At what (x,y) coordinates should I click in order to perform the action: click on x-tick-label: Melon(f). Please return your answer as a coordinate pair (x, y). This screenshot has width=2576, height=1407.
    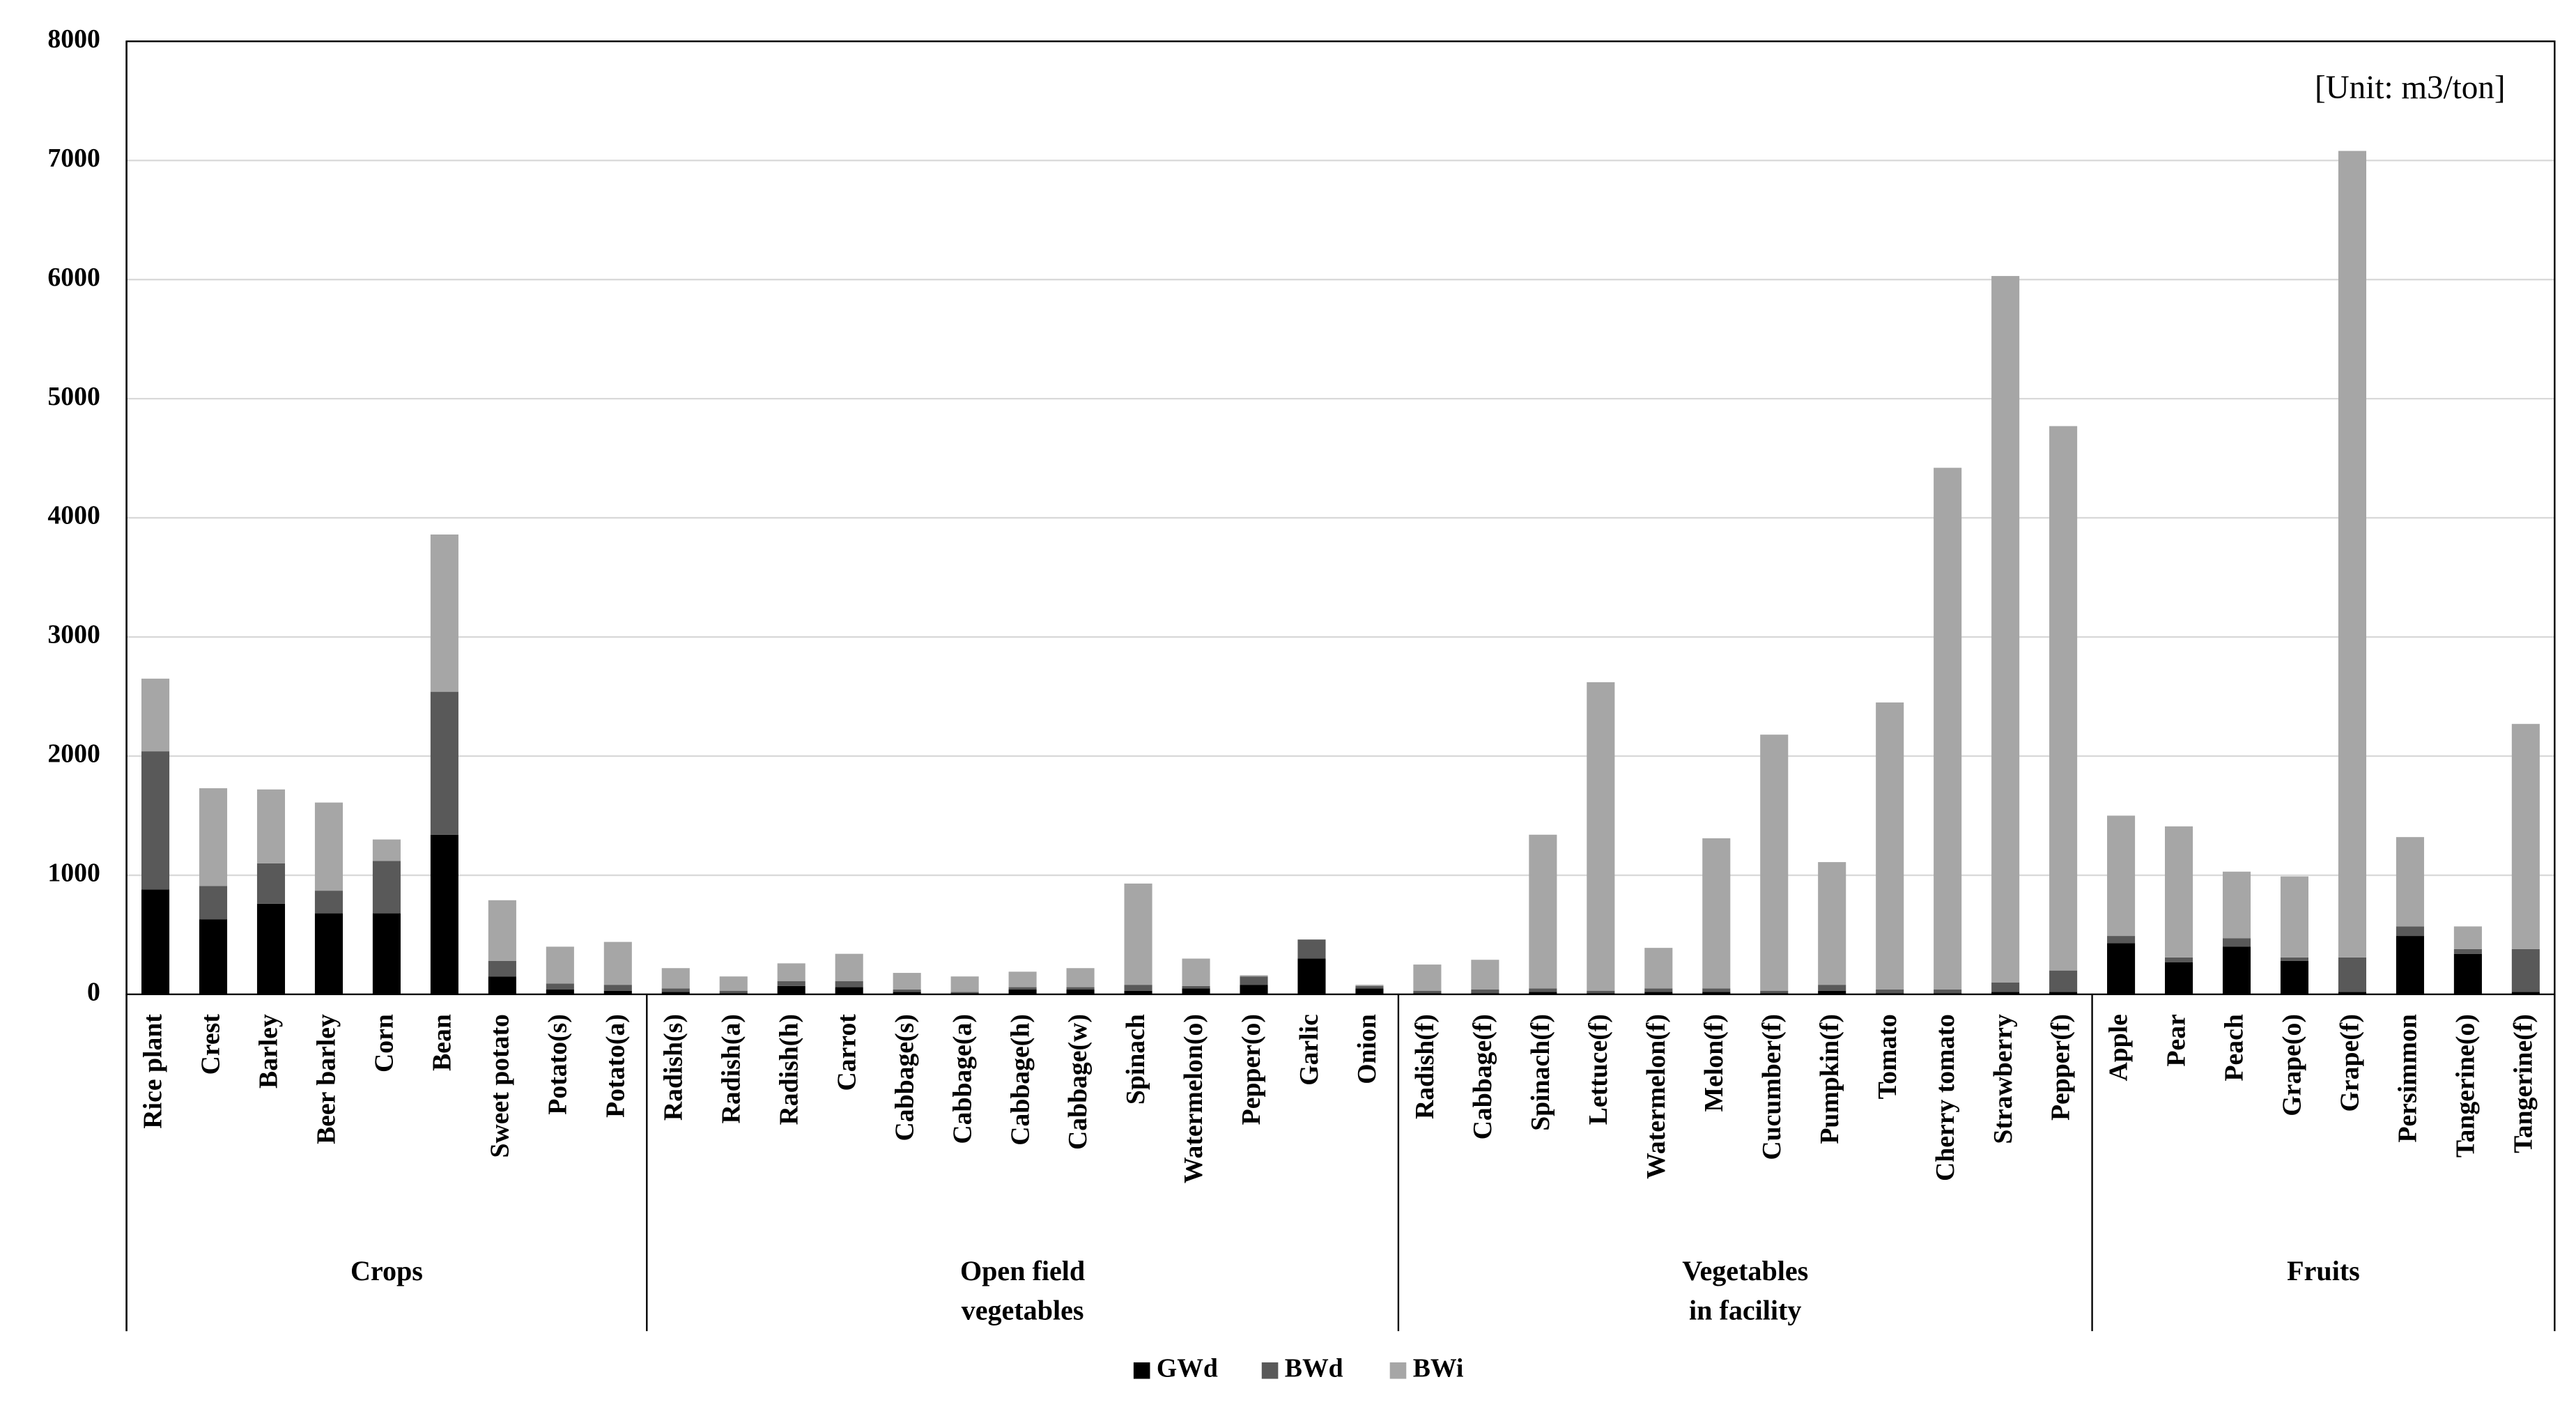
    Looking at the image, I should click on (1714, 1063).